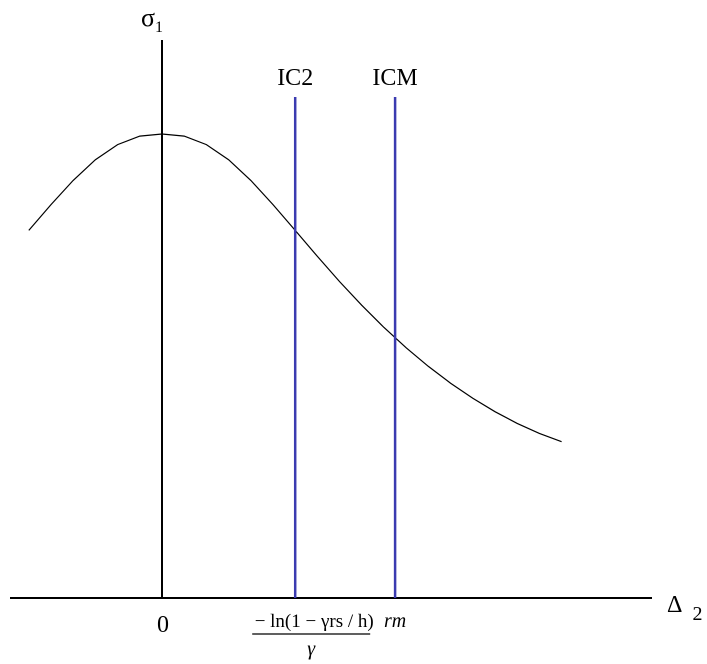  Describe the element at coordinates (311, 649) in the screenshot. I see `ic2-tick-denominator: γ` at that location.